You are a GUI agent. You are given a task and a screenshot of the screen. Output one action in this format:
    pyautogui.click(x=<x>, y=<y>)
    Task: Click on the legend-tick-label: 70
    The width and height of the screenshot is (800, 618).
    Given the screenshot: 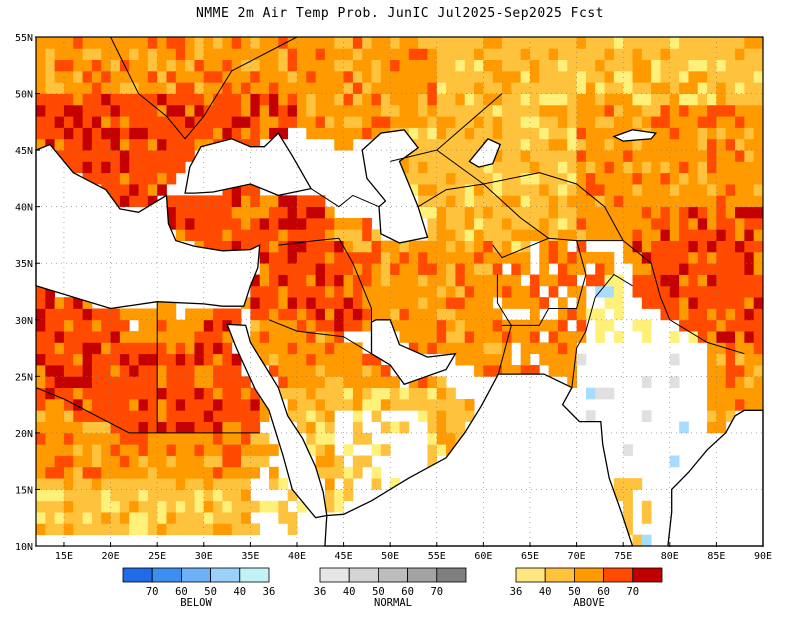 What is the action you would take?
    pyautogui.click(x=436, y=592)
    